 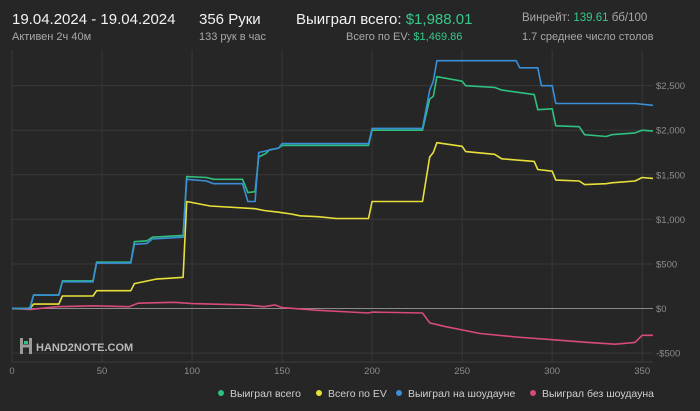 I want to click on y-tick-label: $1,000, so click(x=670, y=220).